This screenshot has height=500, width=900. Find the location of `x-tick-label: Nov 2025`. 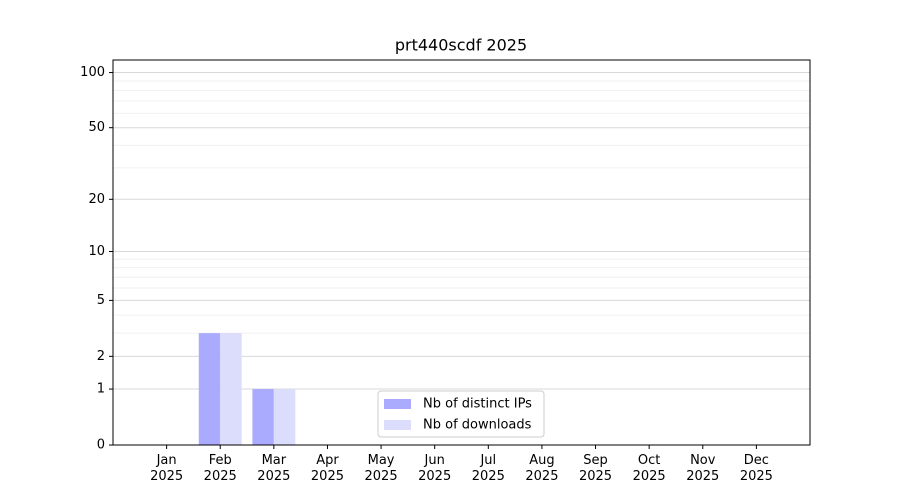

x-tick-label: Nov 2025 is located at coordinates (703, 468).